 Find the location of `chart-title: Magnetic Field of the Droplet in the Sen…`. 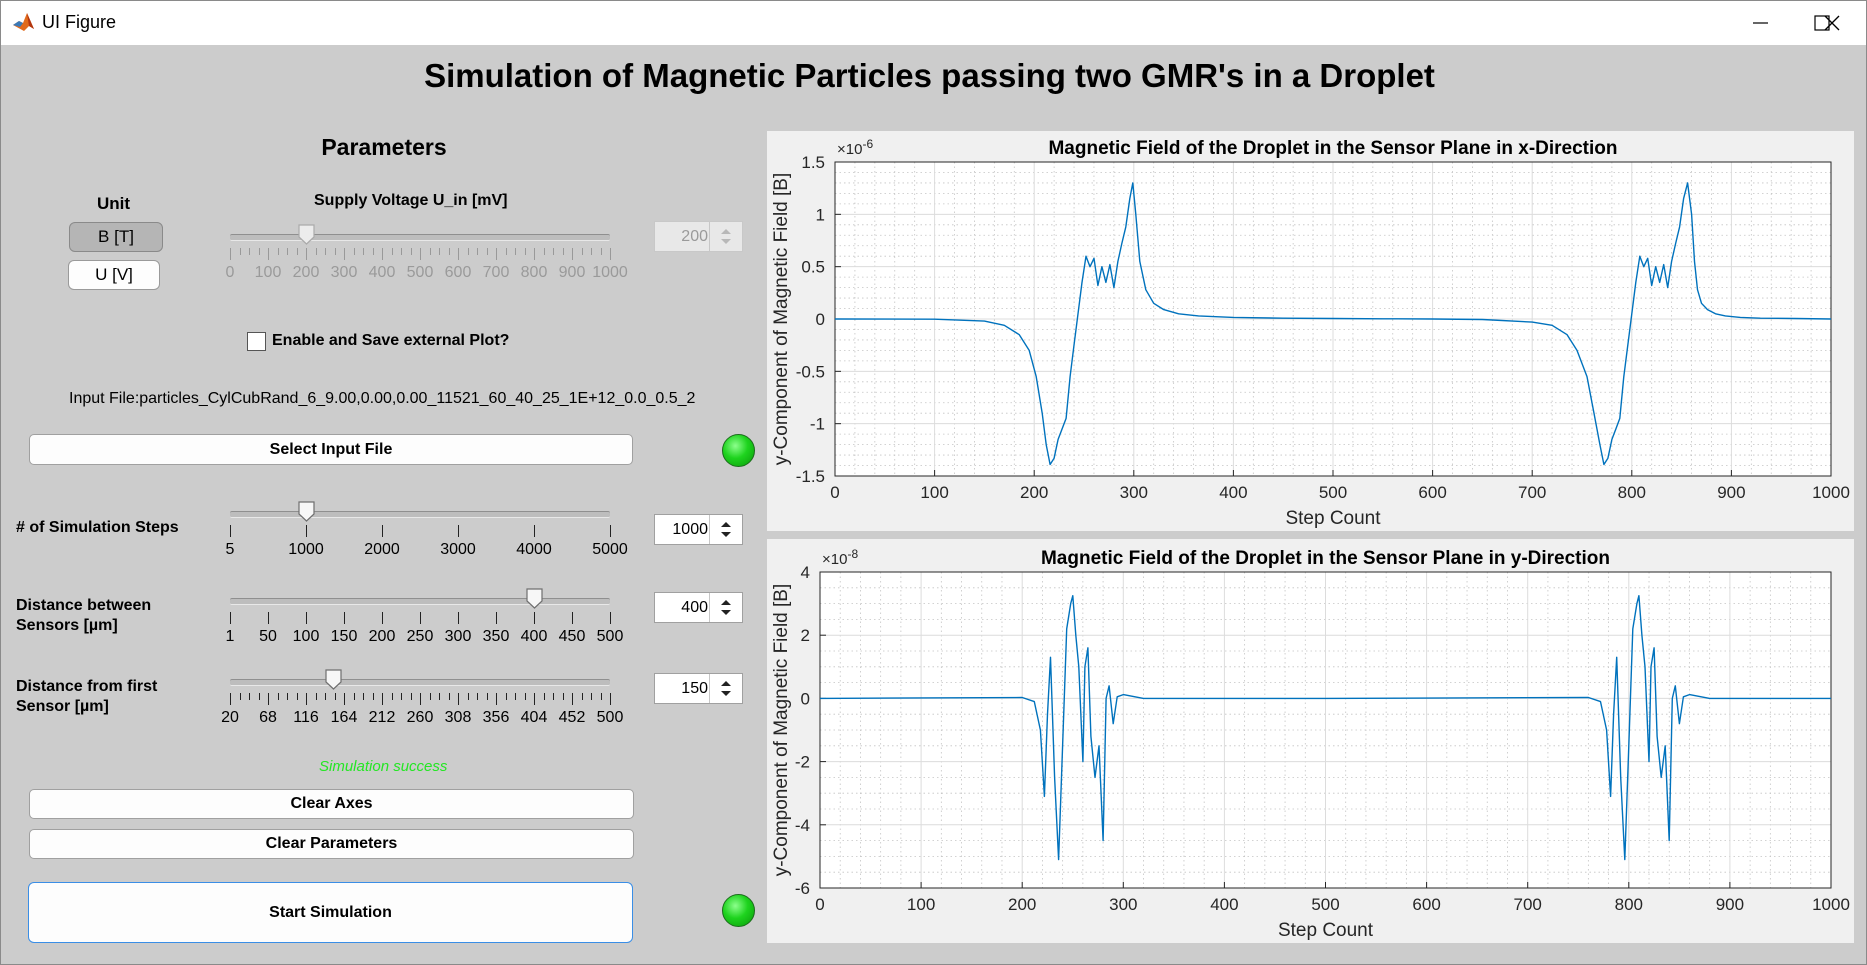

chart-title: Magnetic Field of the Droplet in the Sen… is located at coordinates (1332, 148).